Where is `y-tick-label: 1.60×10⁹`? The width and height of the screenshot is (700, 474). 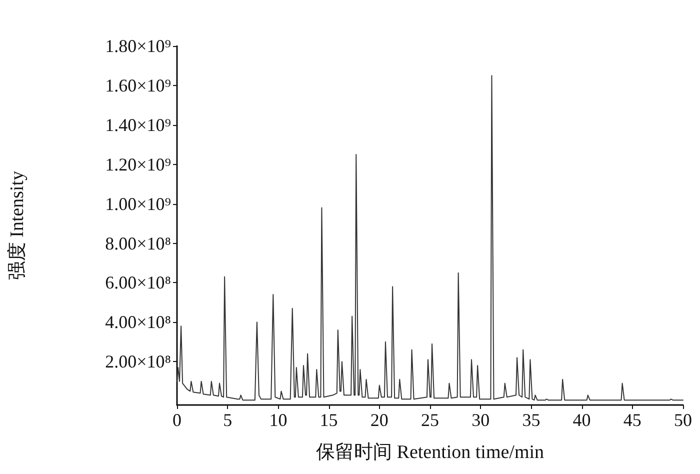
y-tick-label: 1.60×10⁹ is located at coordinates (138, 85).